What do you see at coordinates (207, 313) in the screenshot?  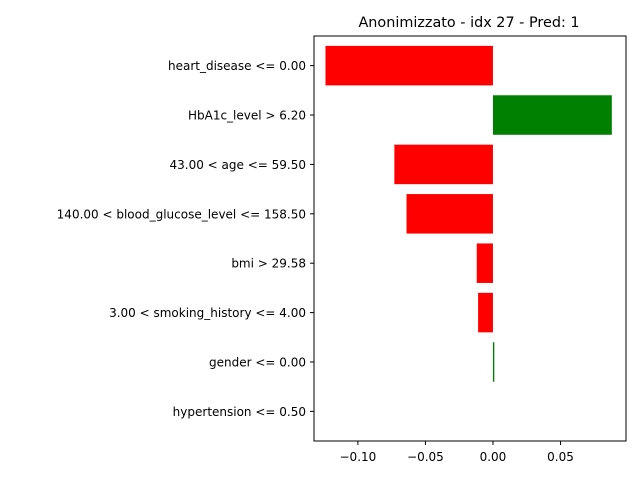 I see `y-tick-label: 3.00 < smoking_history <= 4.00` at bounding box center [207, 313].